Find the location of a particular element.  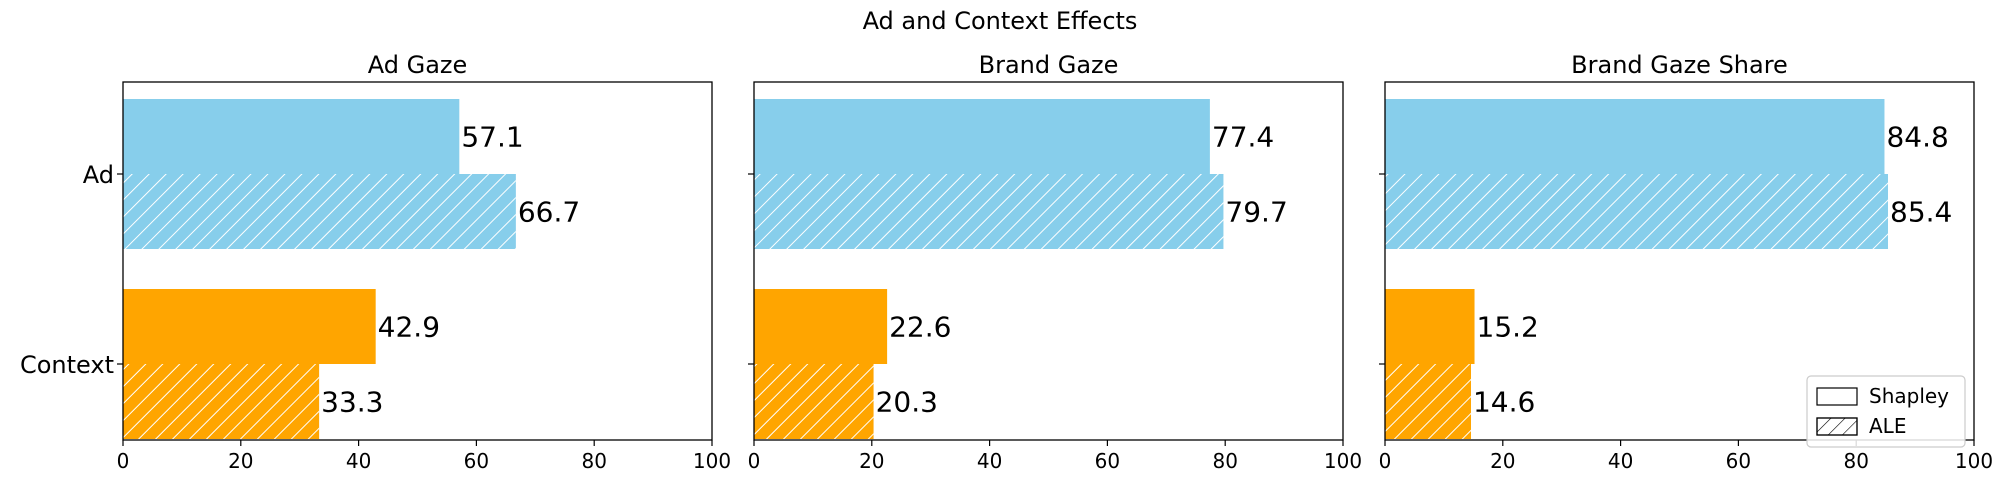

value-label: 84.8 is located at coordinates (1917, 137).